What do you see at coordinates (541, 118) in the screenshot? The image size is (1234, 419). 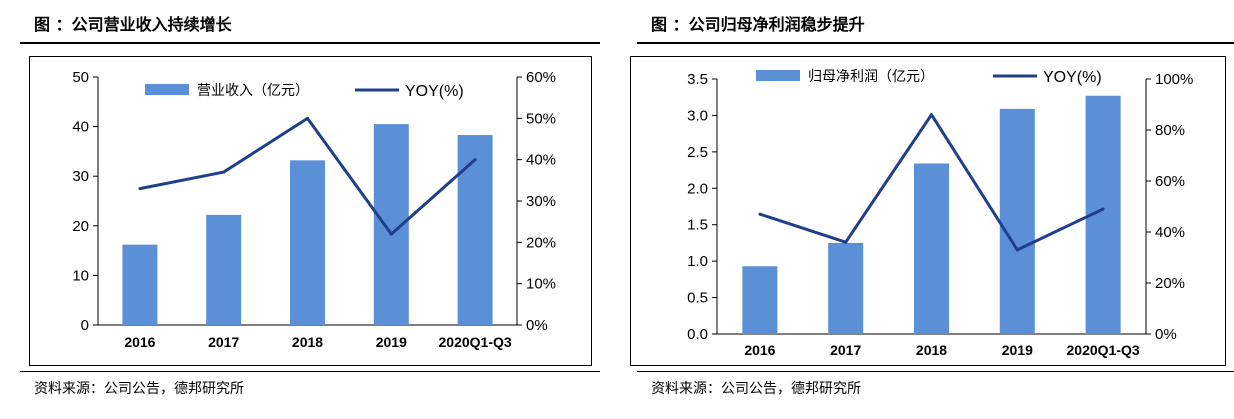 I see `right-tick-label: 50%` at bounding box center [541, 118].